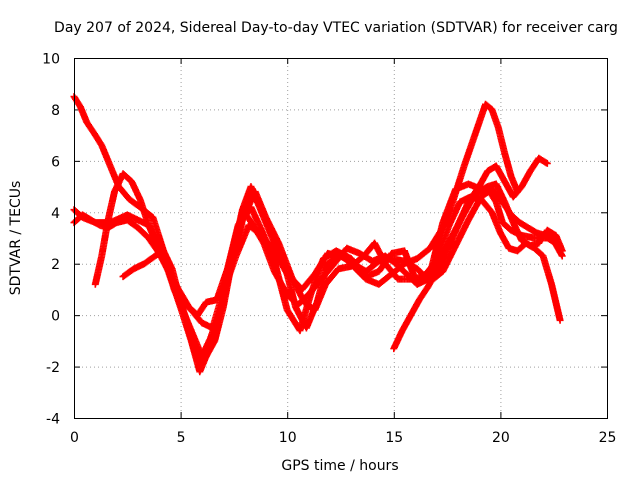 Image resolution: width=640 pixels, height=480 pixels. Describe the element at coordinates (55, 214) in the screenshot. I see `y-tick-label: 4` at that location.